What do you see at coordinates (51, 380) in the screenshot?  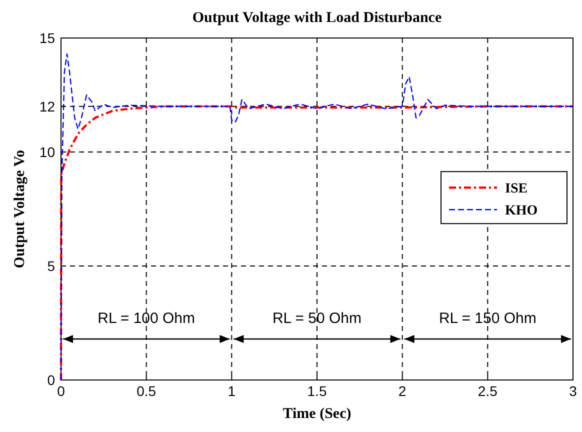 I see `y-tick-label: 0` at bounding box center [51, 380].